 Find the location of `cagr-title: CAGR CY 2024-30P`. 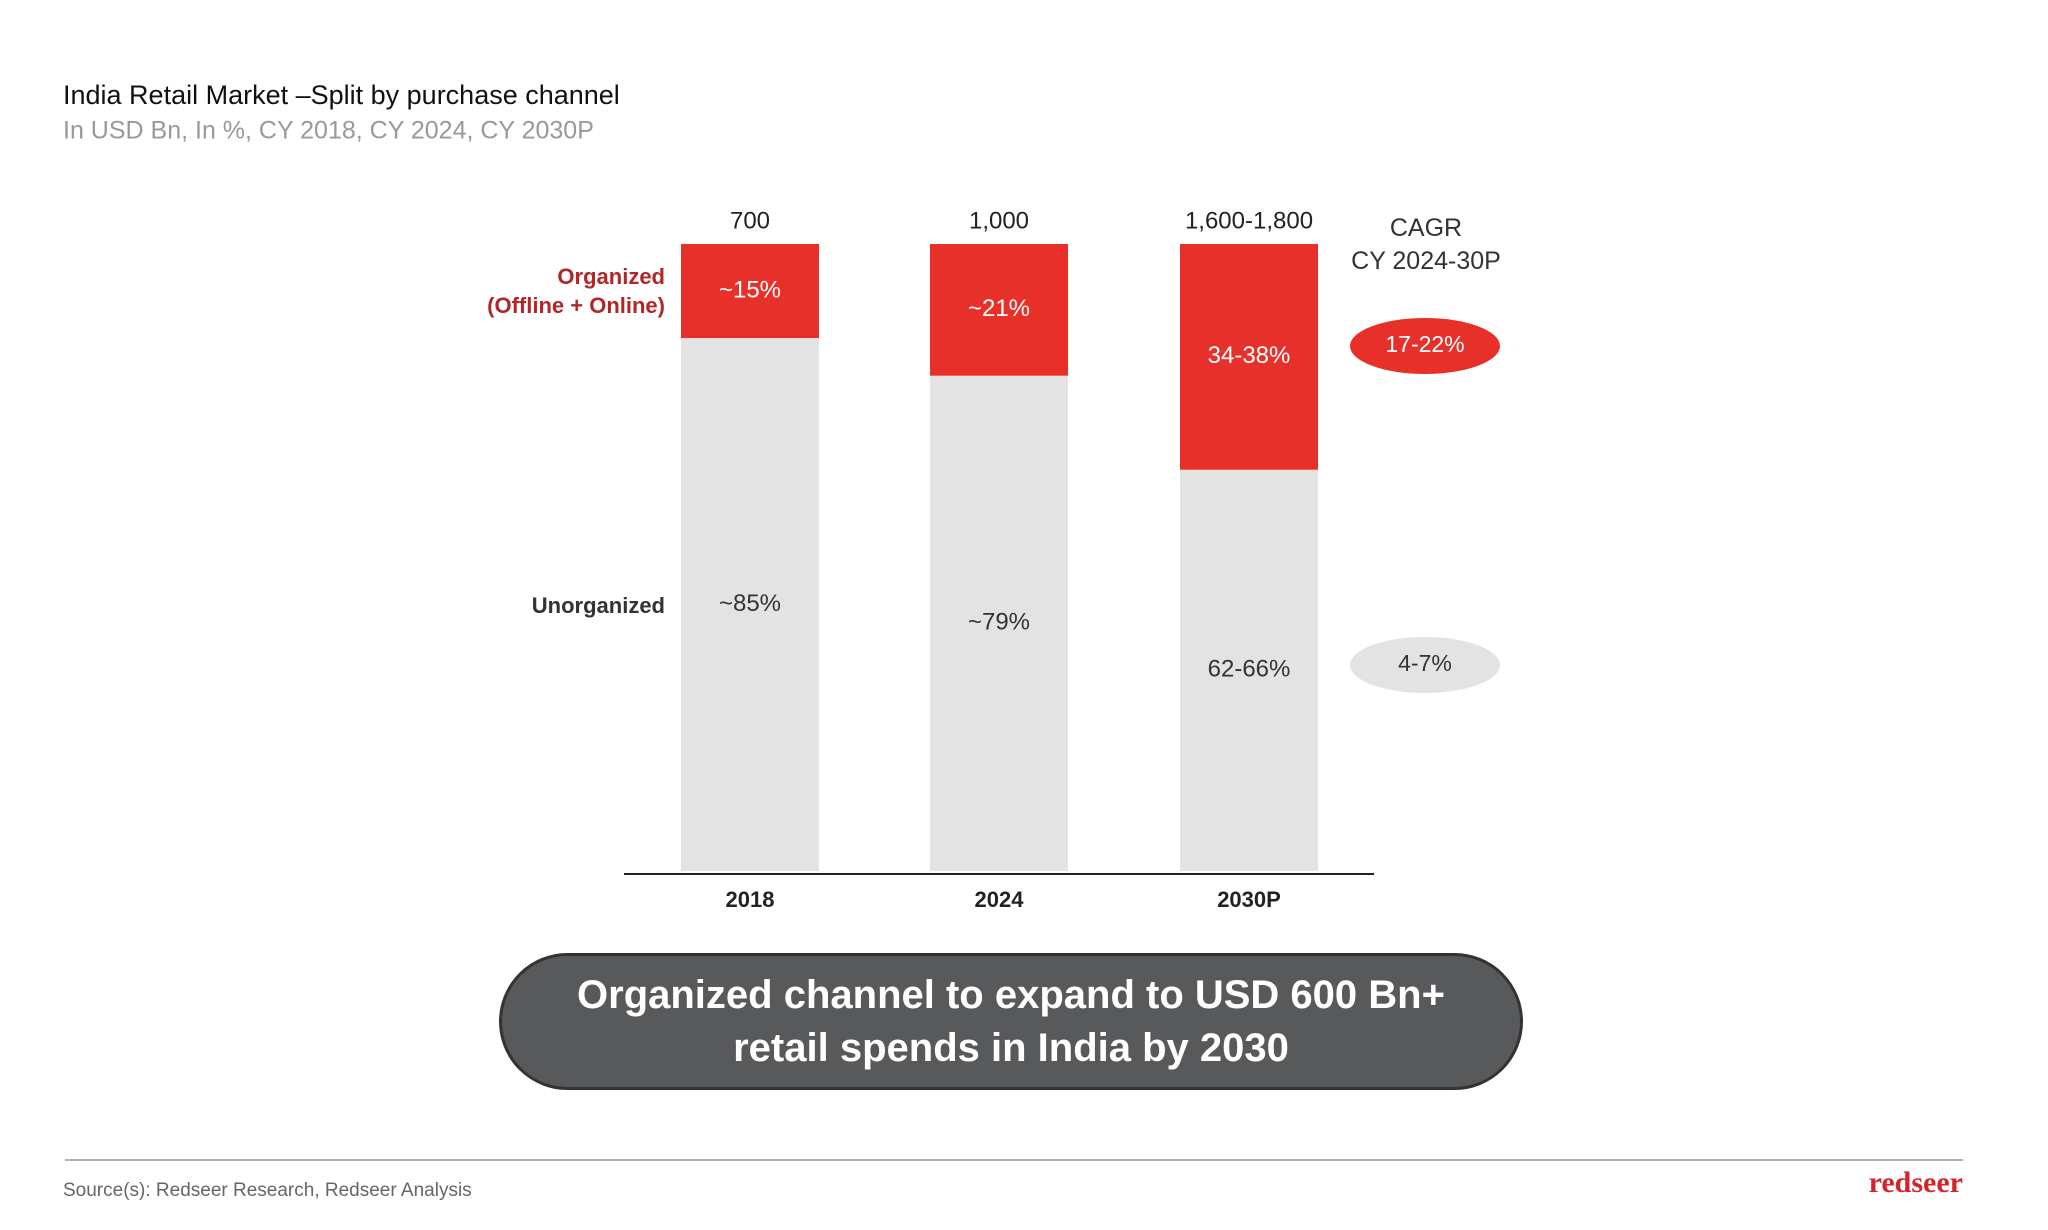

cagr-title: CAGR CY 2024-30P is located at coordinates (1426, 244).